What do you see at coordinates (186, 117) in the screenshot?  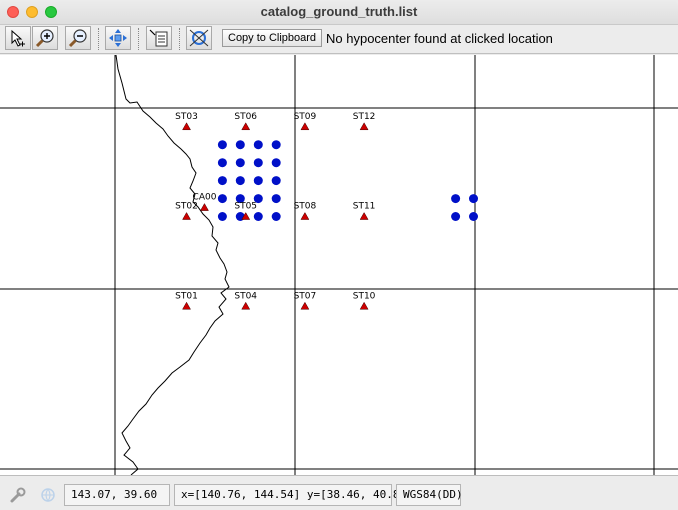 I see `station-label: ST03` at bounding box center [186, 117].